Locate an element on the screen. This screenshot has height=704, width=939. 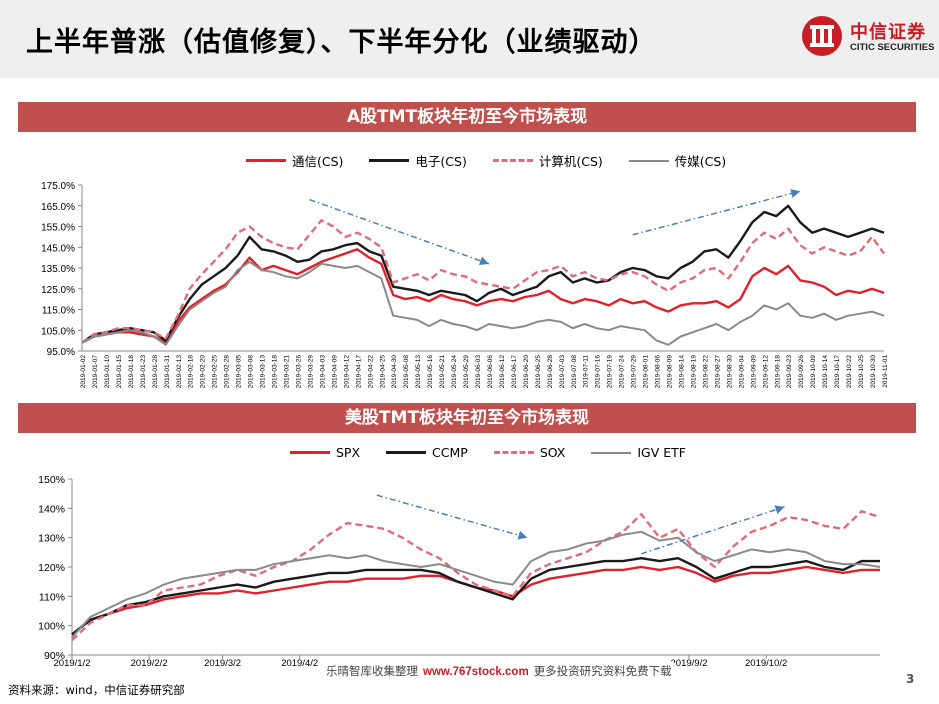
chart-a-legend-label: 通信(CS) is located at coordinates (318, 161).